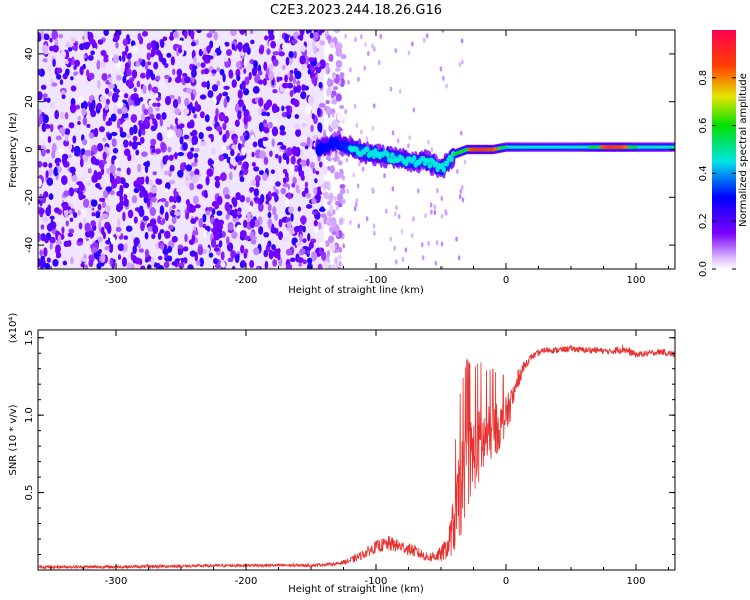  Describe the element at coordinates (703, 221) in the screenshot. I see `colorbar-tick-label: 0.2` at that location.